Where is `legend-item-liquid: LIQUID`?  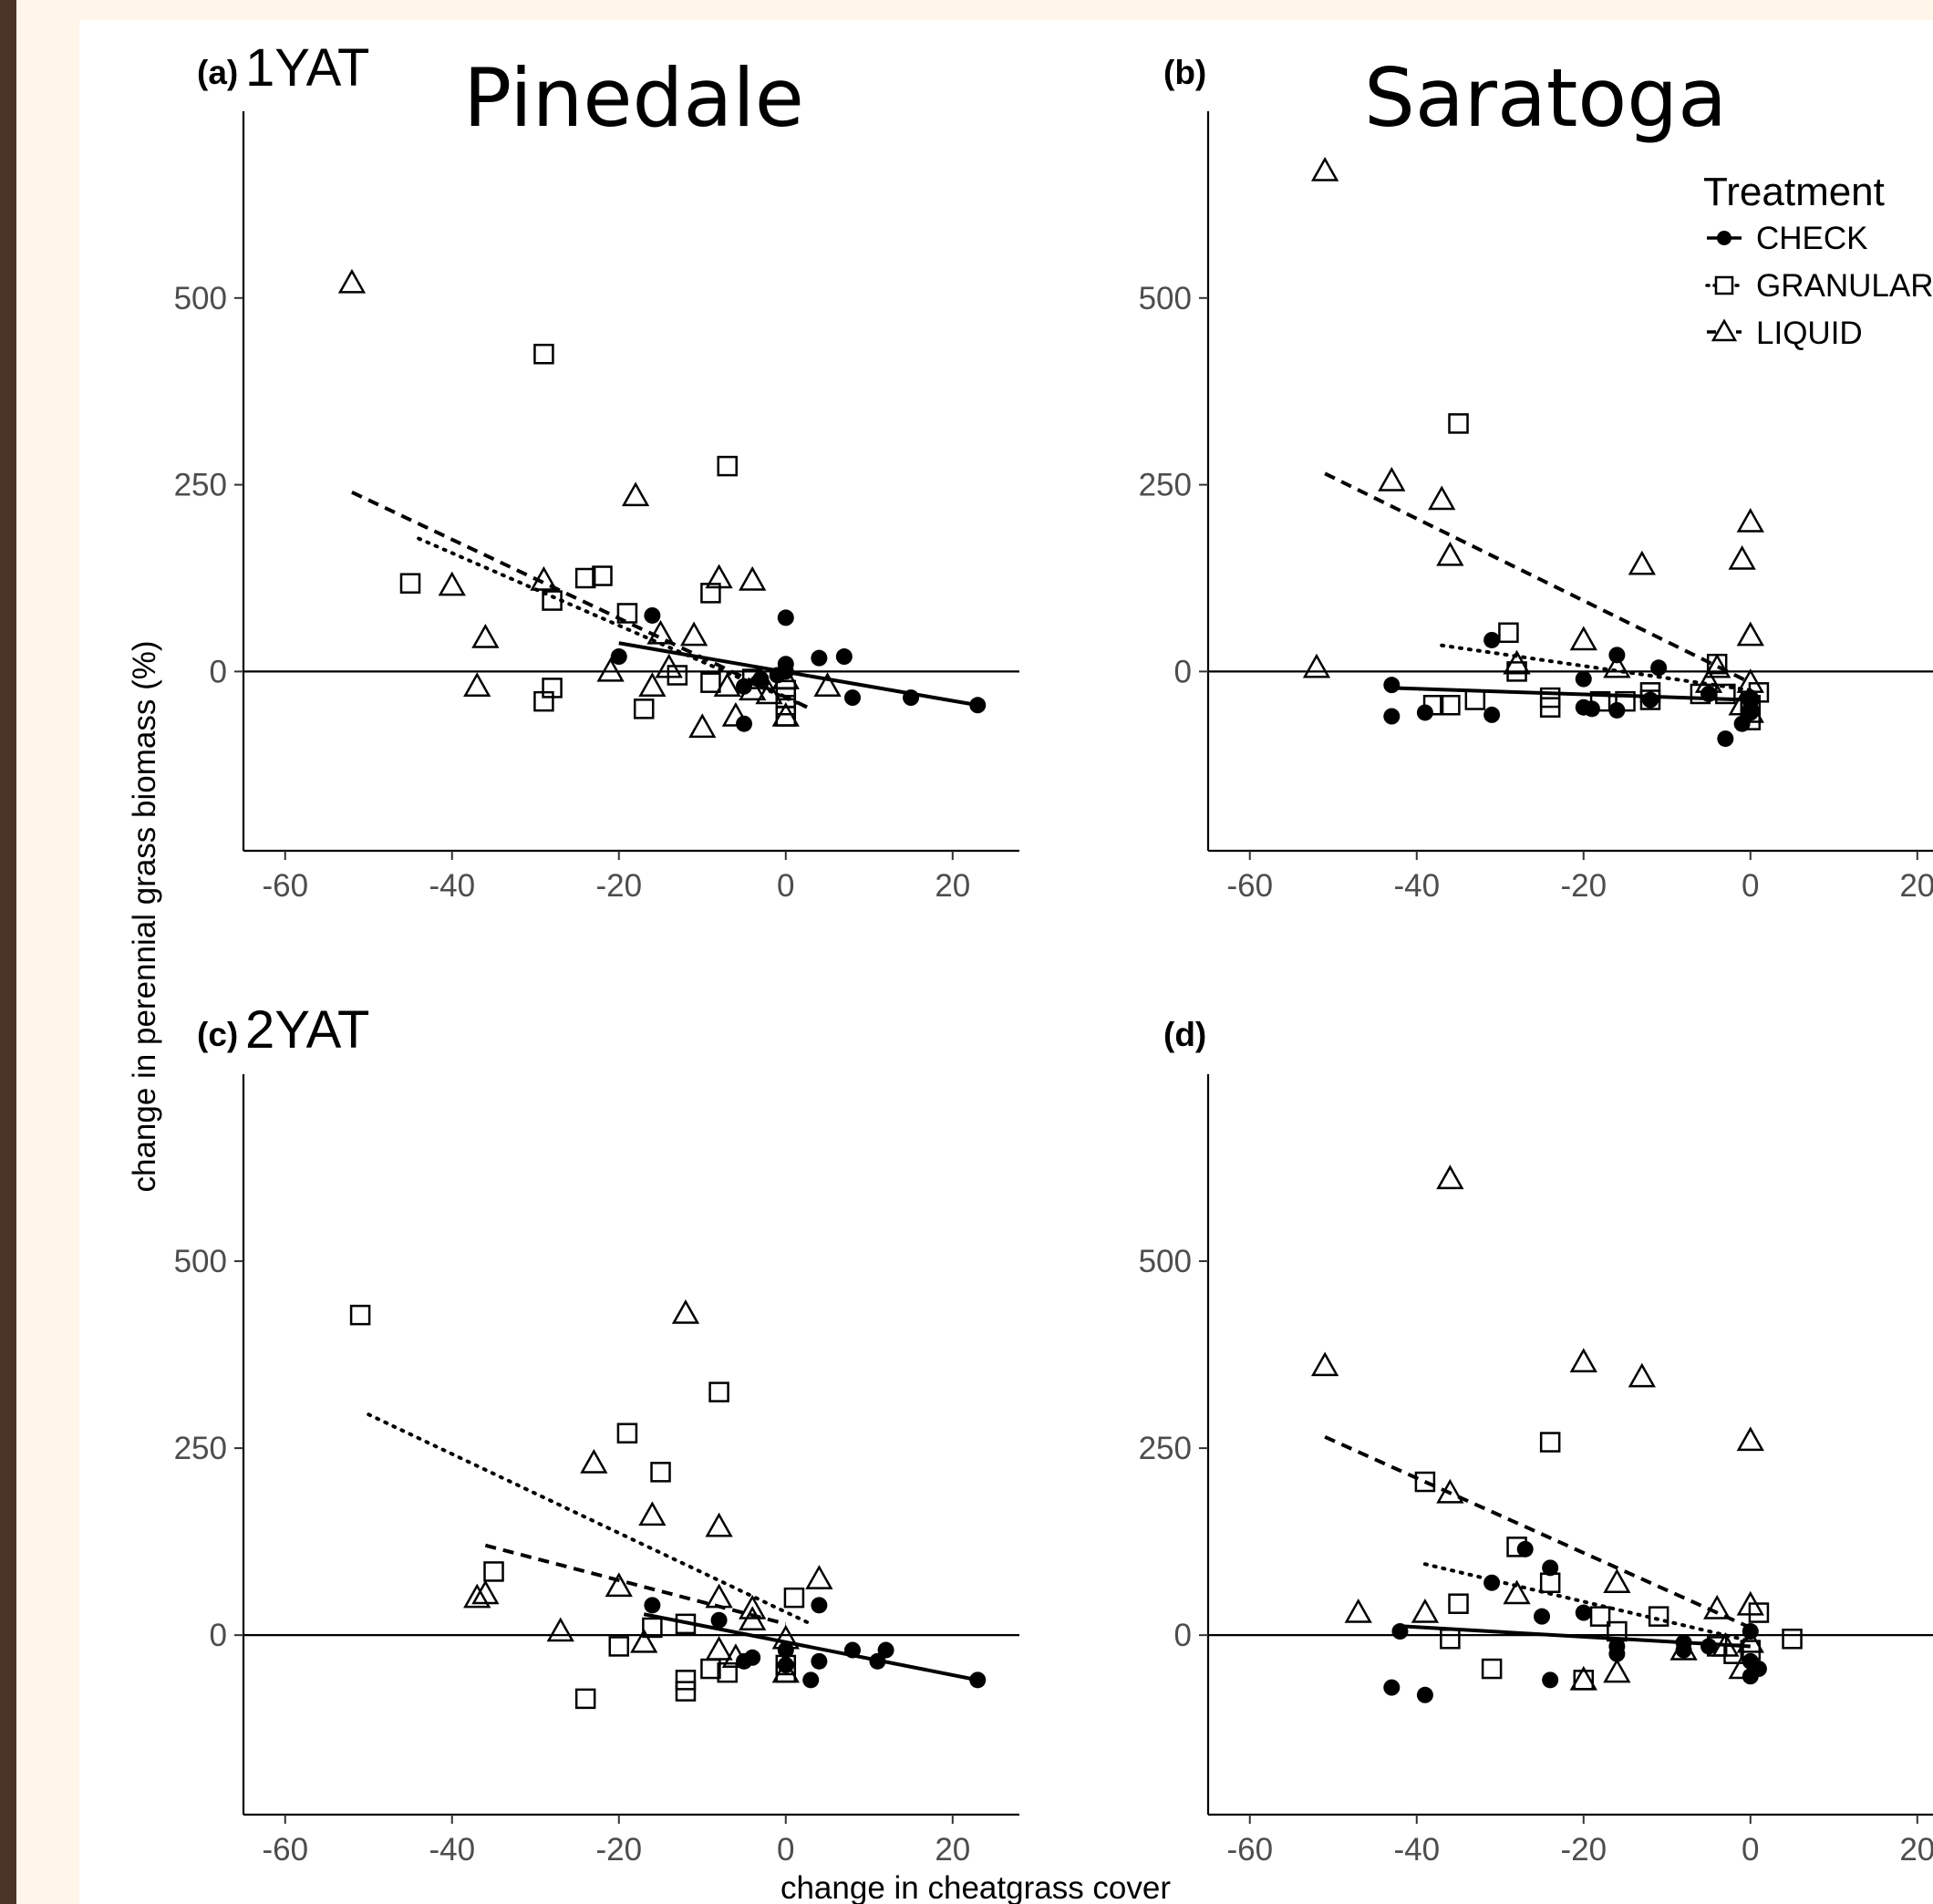 legend-item-liquid: LIQUID is located at coordinates (1785, 334).